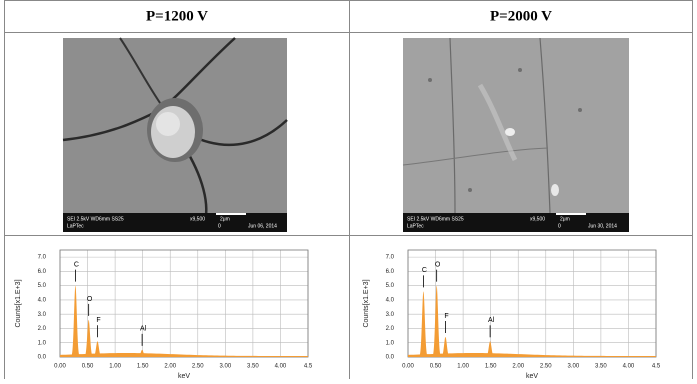 This screenshot has height=384, width=697. I want to click on sem-date: Jun 30, 2014, so click(602, 226).